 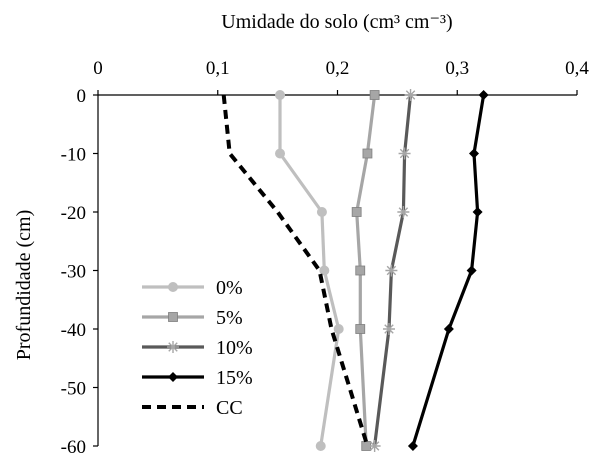 I want to click on y-tick-label: -60, so click(x=73, y=445).